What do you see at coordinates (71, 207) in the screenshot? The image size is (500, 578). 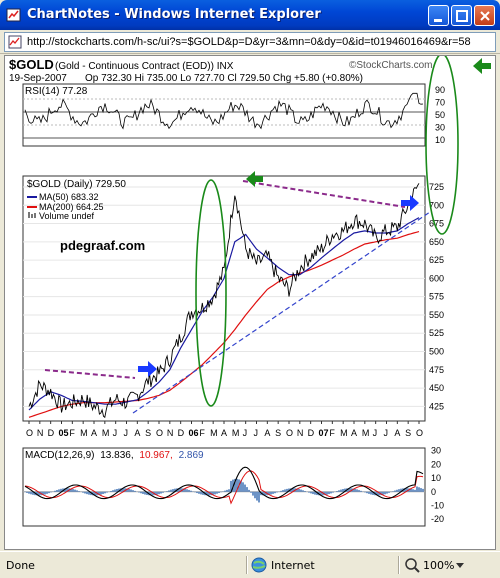 I see `legend-ma200: MA(200) 664.25` at bounding box center [71, 207].